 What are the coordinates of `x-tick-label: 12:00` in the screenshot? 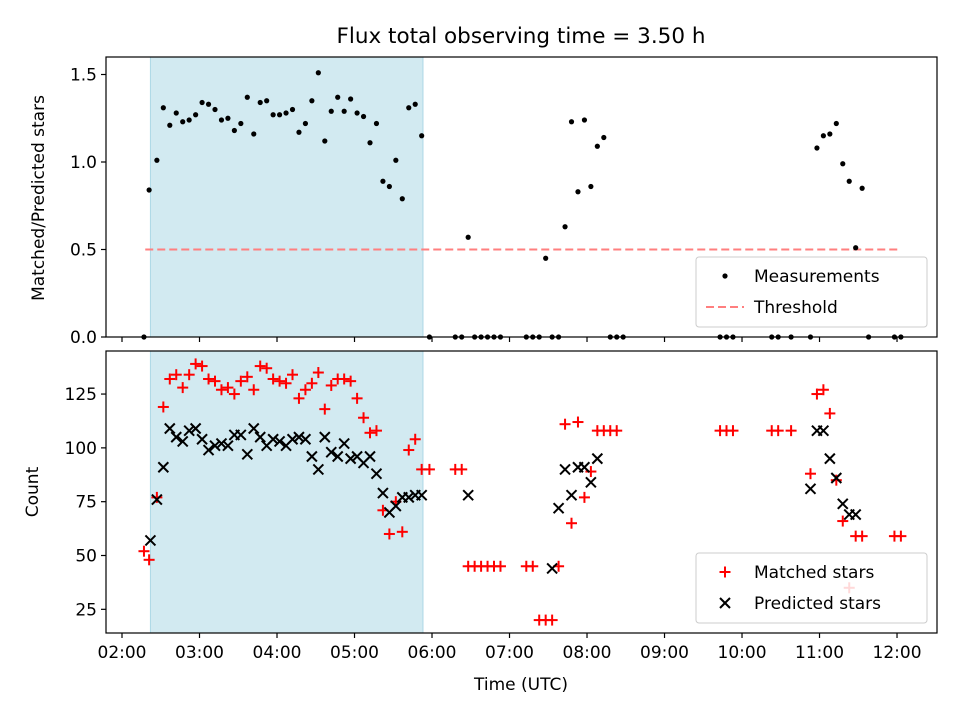 It's located at (897, 653).